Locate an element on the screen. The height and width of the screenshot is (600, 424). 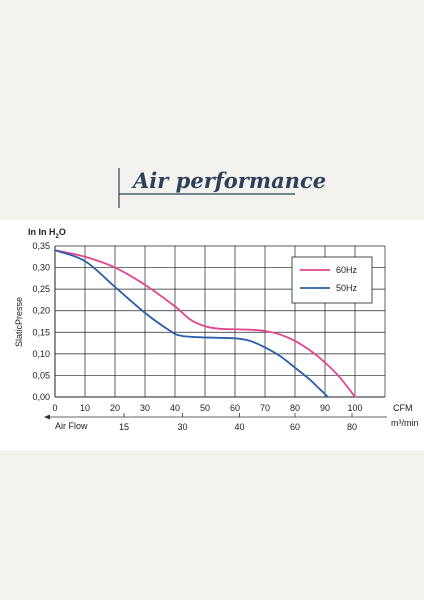
legend: 60Hz 50Hz is located at coordinates (332, 280).